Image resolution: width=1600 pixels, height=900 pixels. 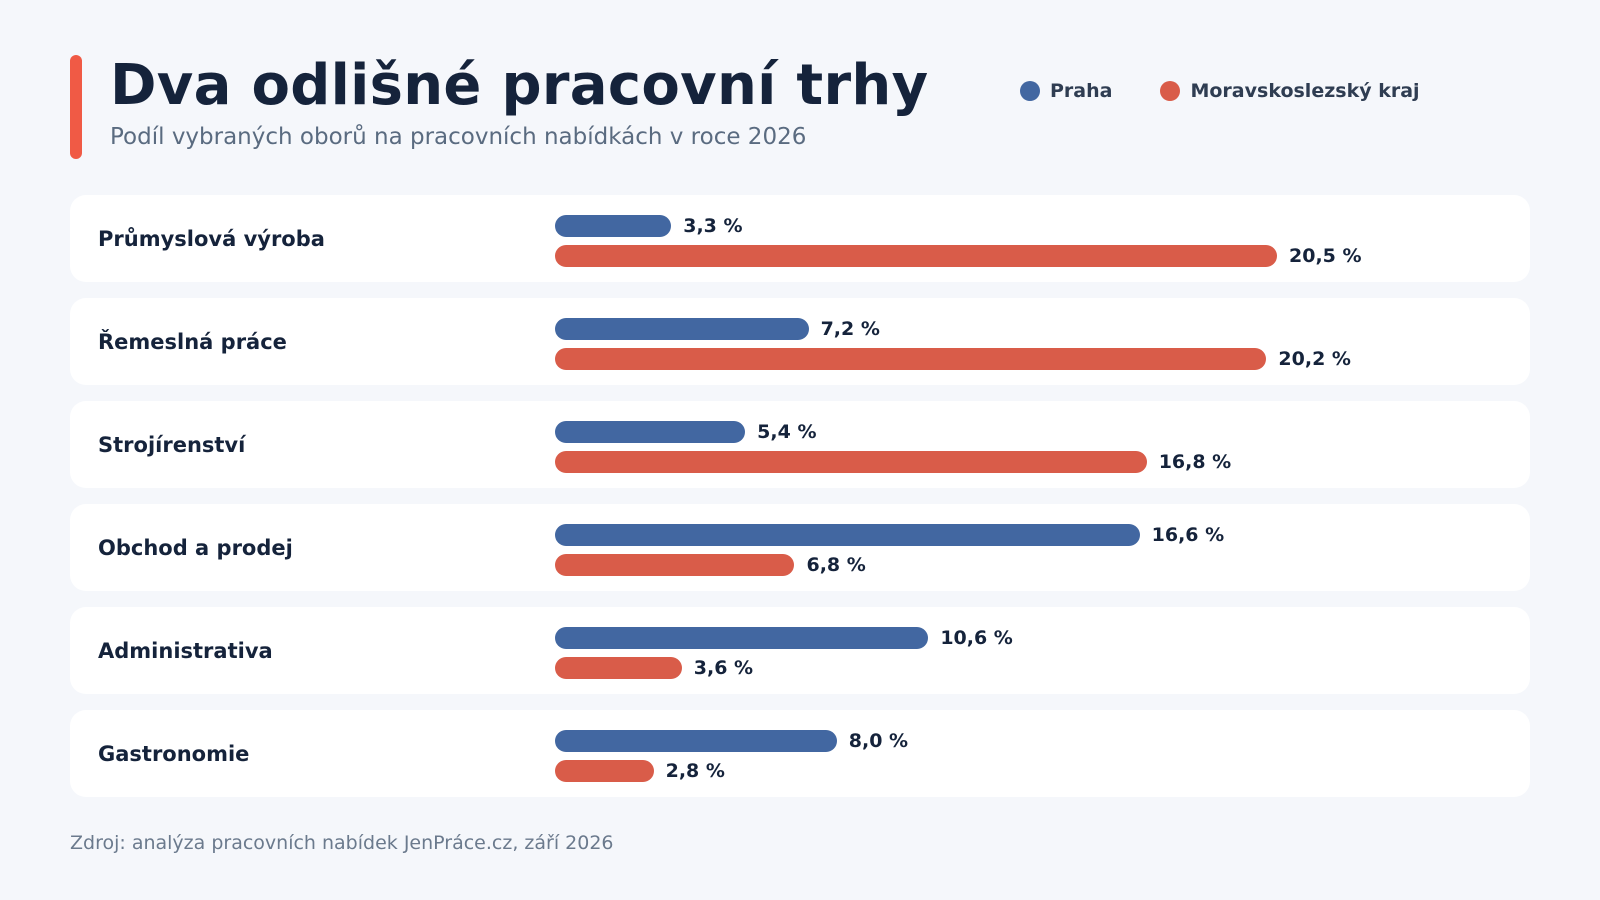 What do you see at coordinates (696, 741) in the screenshot?
I see `bar-praha-gastronomie` at bounding box center [696, 741].